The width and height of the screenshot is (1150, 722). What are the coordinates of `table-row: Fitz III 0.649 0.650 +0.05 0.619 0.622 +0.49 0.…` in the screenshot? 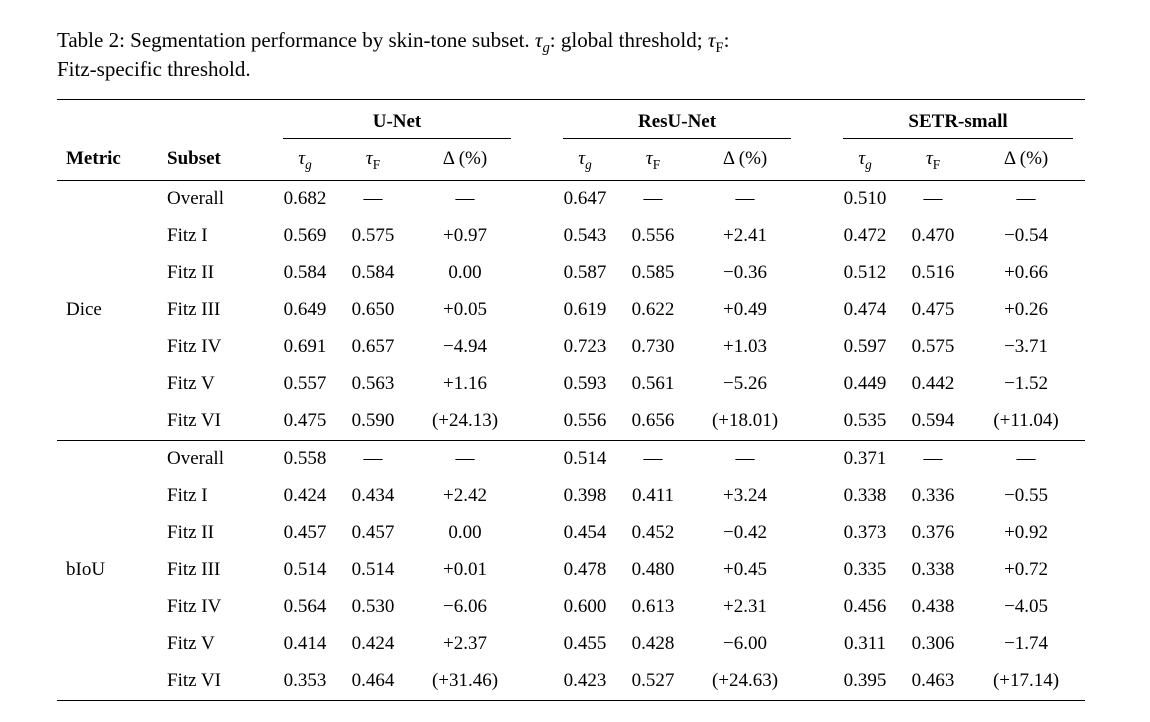 It's located at (571, 310).